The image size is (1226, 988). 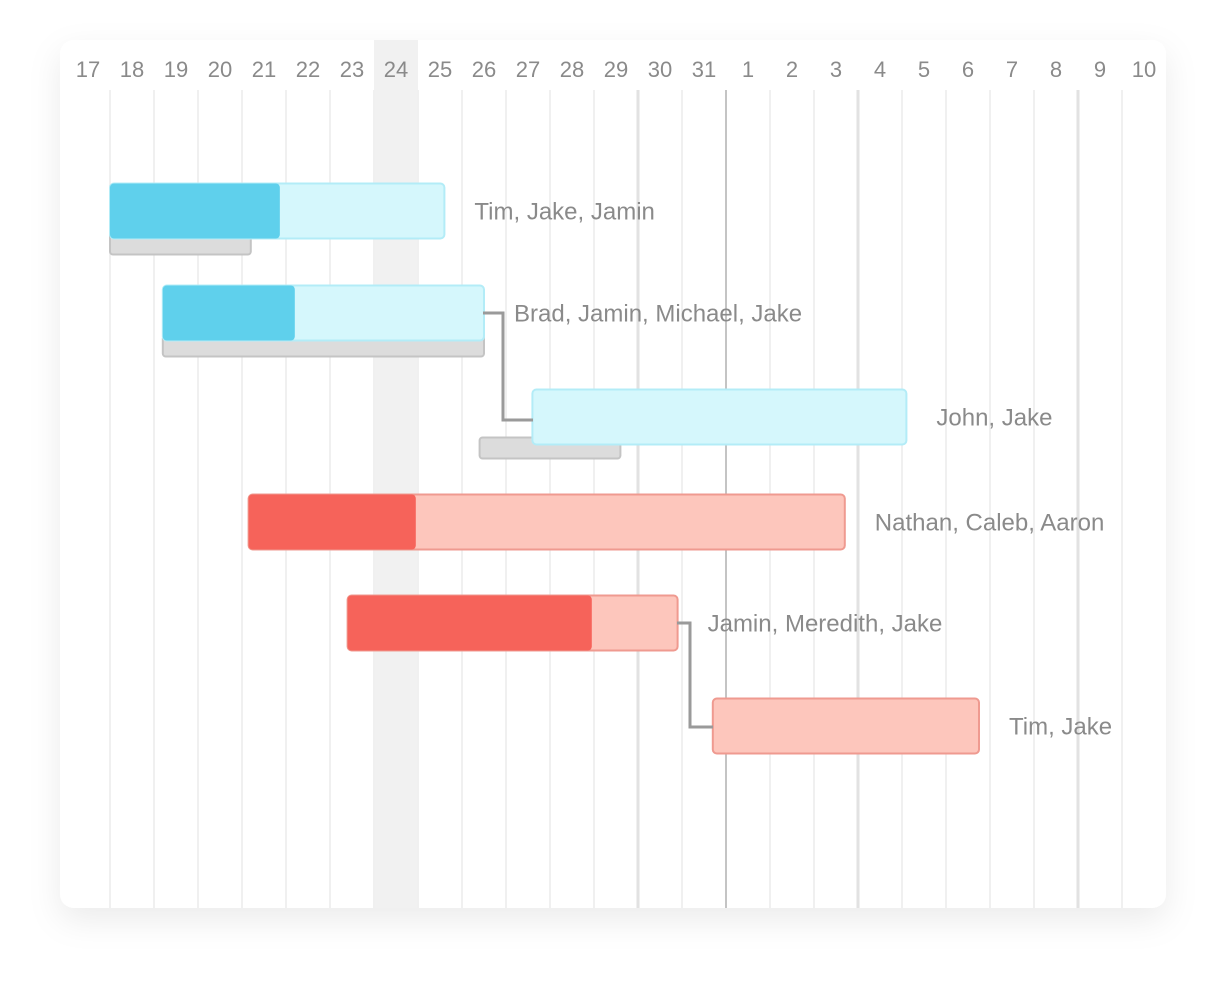 What do you see at coordinates (564, 211) in the screenshot?
I see `task-label: Tim, Jake, Jamin` at bounding box center [564, 211].